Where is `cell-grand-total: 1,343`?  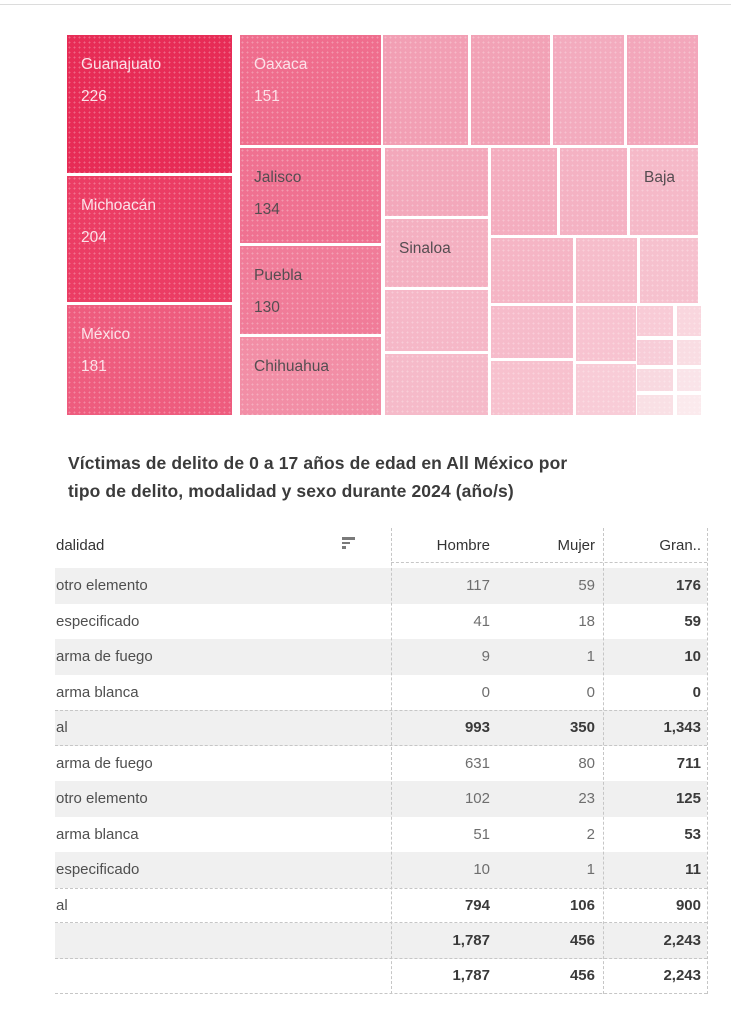
cell-grand-total: 1,343 is located at coordinates (682, 728).